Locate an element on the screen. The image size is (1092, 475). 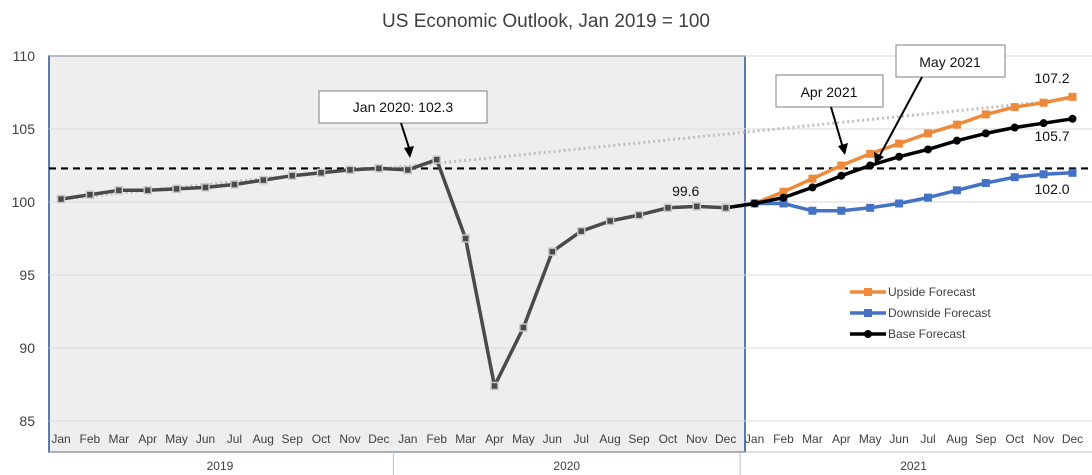
series-upside is located at coordinates (899, 152).